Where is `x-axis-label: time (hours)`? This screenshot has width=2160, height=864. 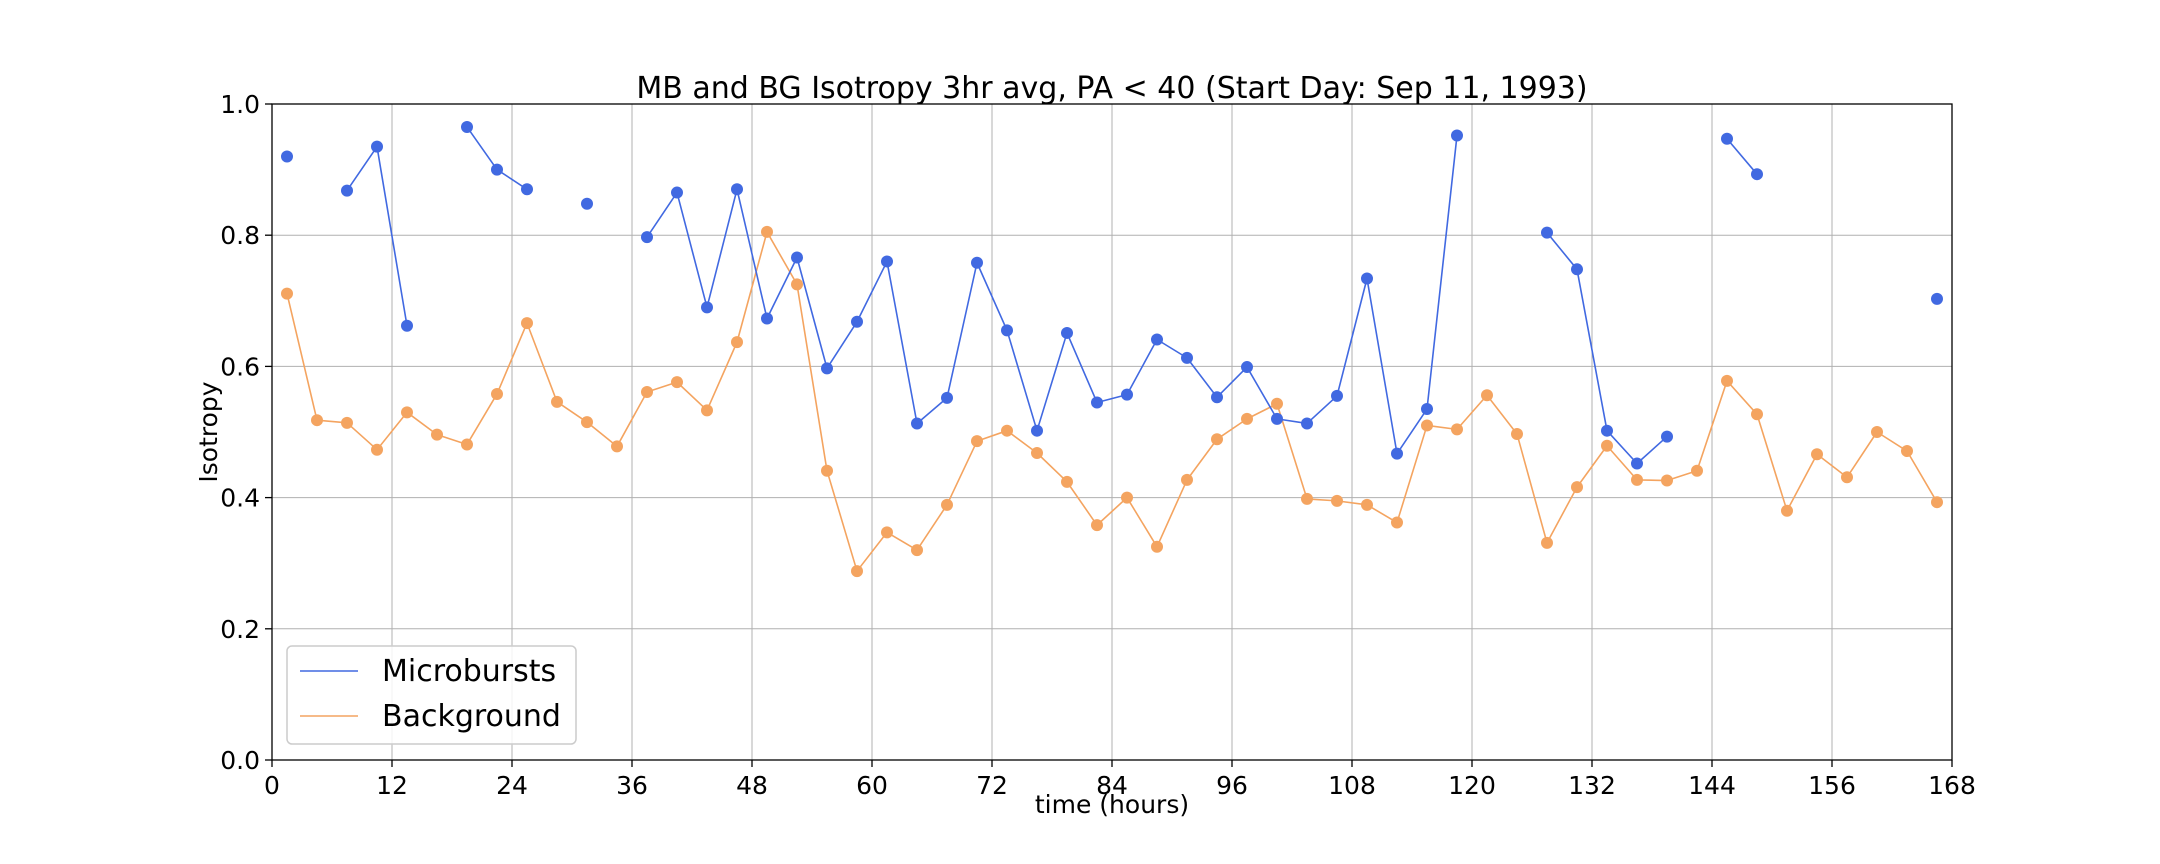 x-axis-label: time (hours) is located at coordinates (1112, 804).